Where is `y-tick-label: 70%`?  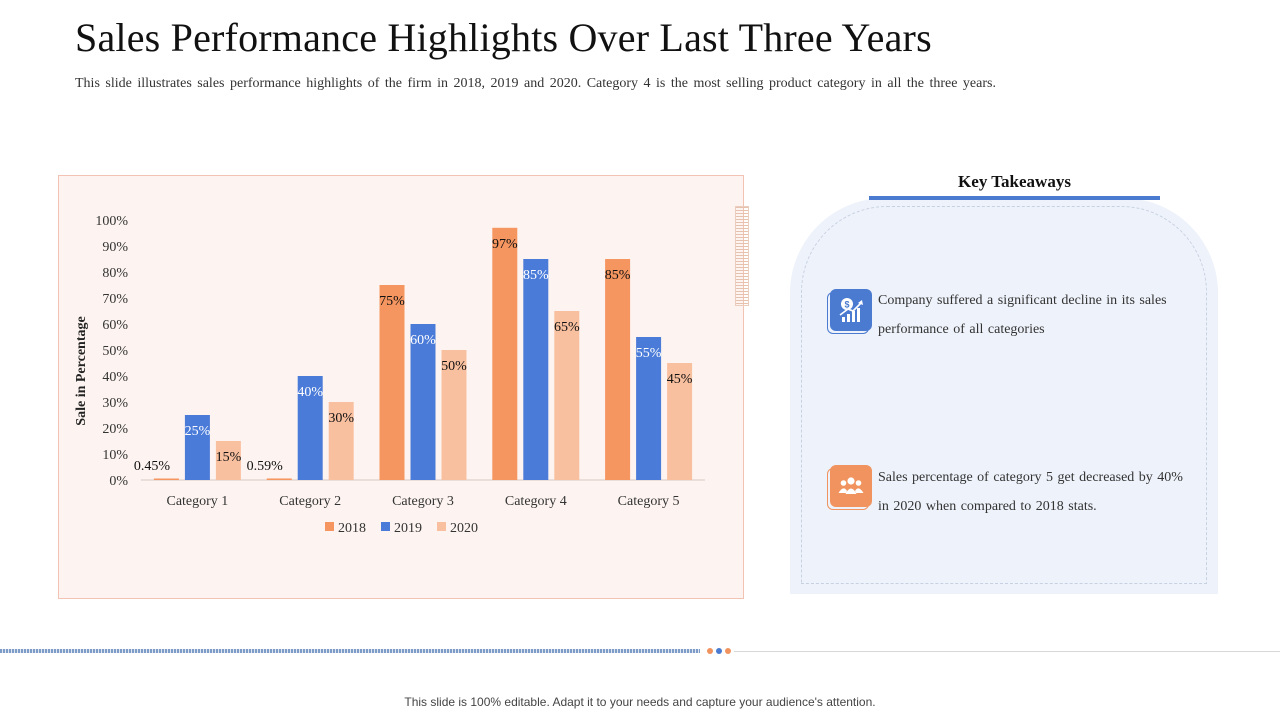 y-tick-label: 70% is located at coordinates (115, 299).